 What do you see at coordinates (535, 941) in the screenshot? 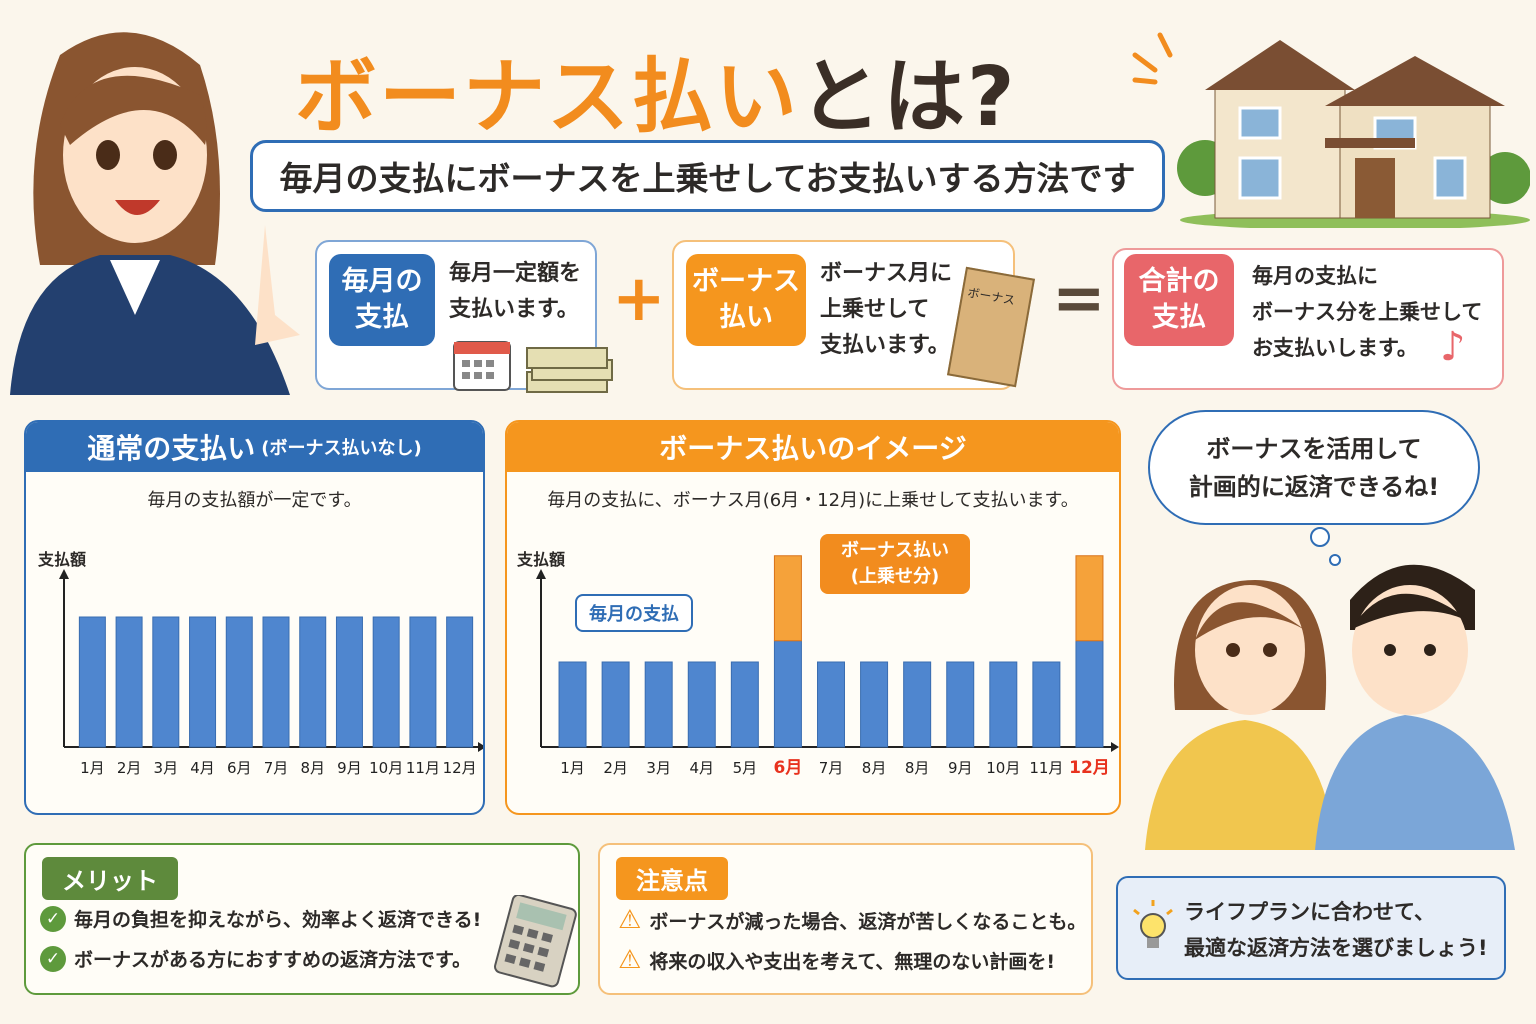
I see `calculator-icon` at bounding box center [535, 941].